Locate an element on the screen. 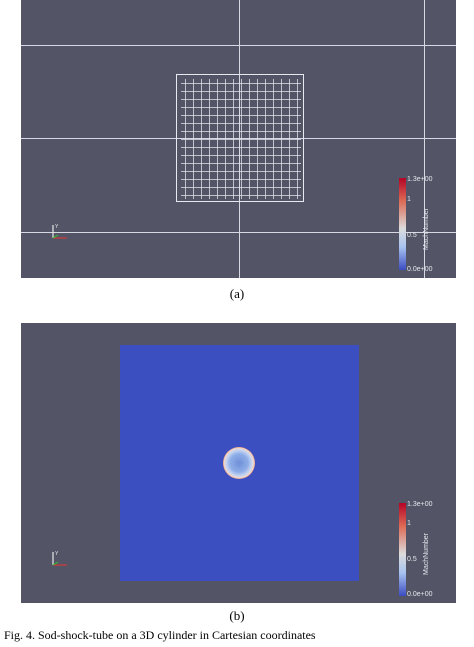 The width and height of the screenshot is (474, 647). caption-b: (b) is located at coordinates (237, 615).